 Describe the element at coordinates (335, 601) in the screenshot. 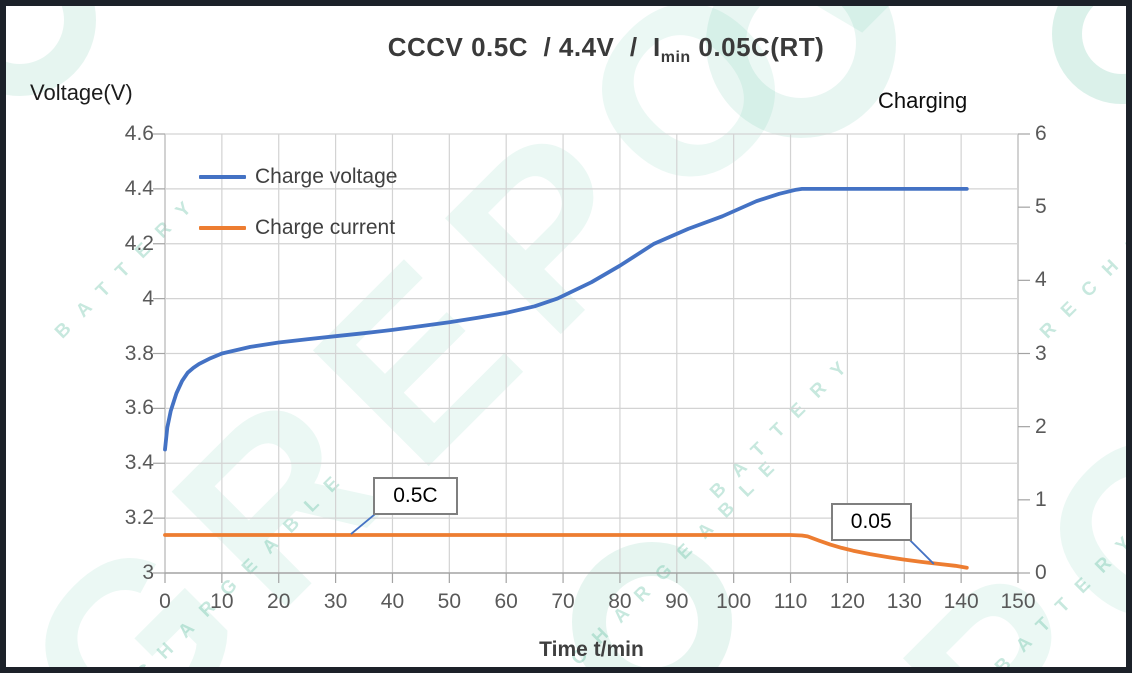

I see `x-tick-label: 30` at that location.